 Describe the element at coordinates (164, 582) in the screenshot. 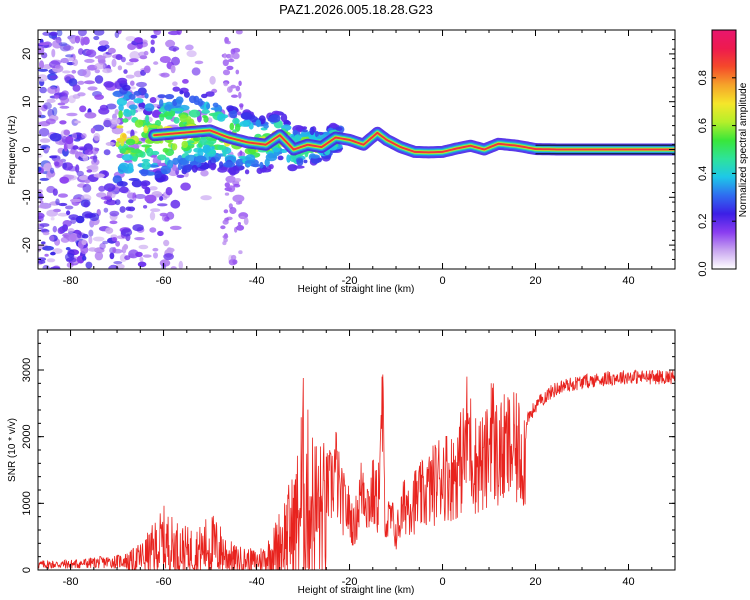

I see `snr-x-tick-label: -60` at that location.